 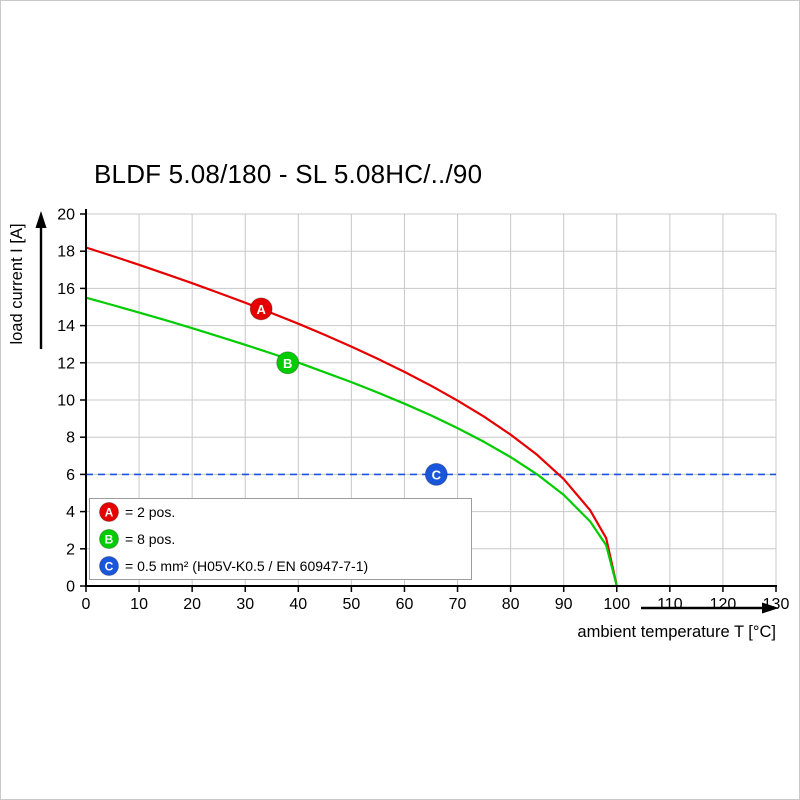 I want to click on marker-letter-A: A, so click(x=261, y=309).